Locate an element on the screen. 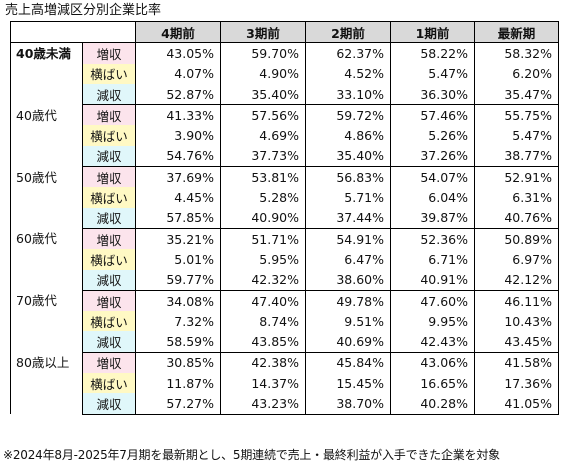 The image size is (570, 468). table-row: 40歳未満 増収 43.05% 59.70% 62.37% 58.22% 58.32% is located at coordinates (284, 73).